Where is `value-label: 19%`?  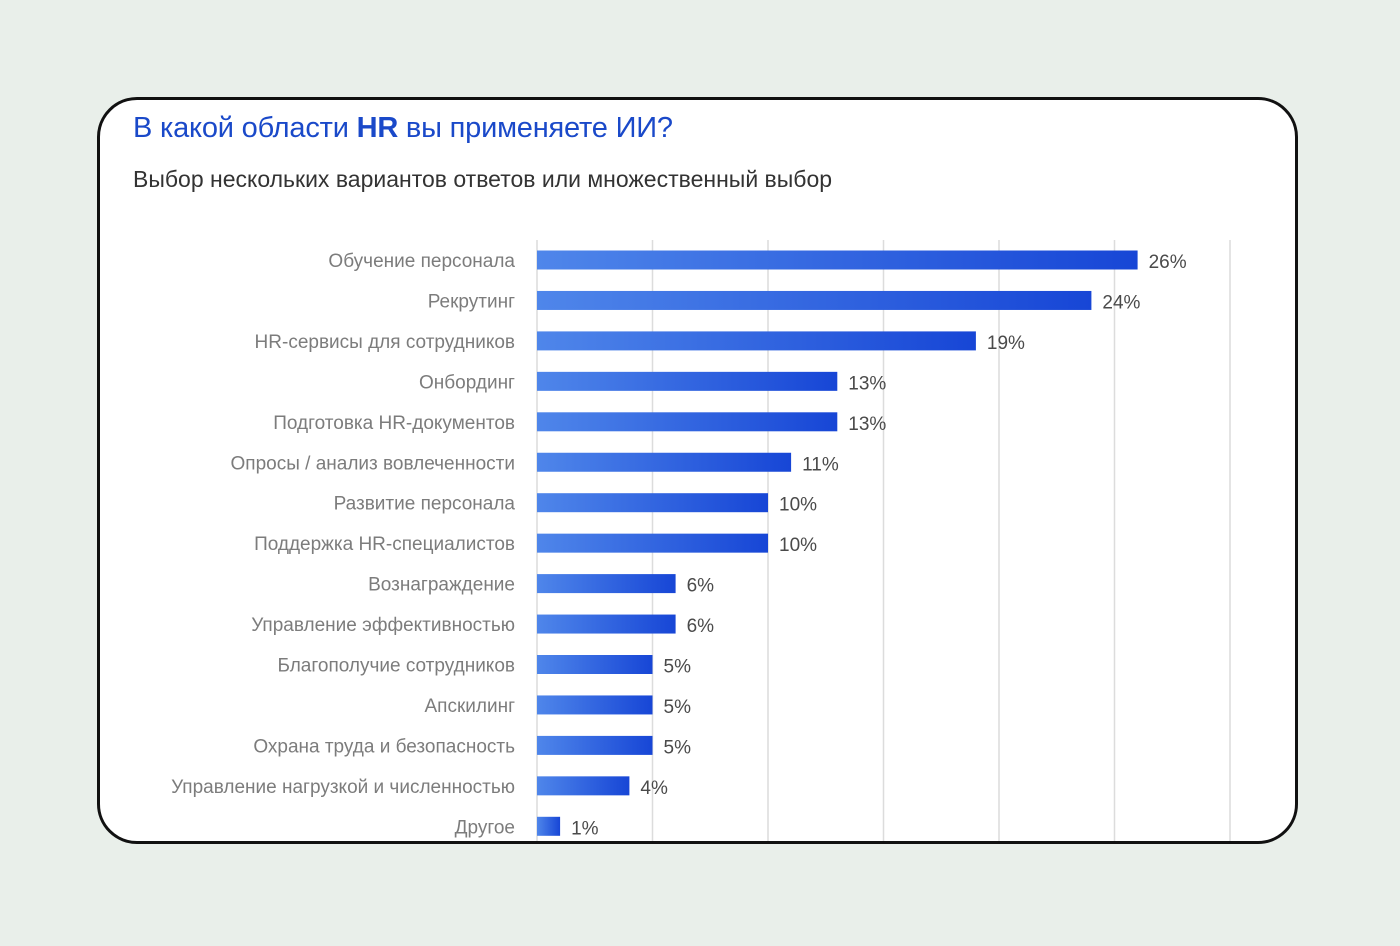 value-label: 19% is located at coordinates (1006, 343).